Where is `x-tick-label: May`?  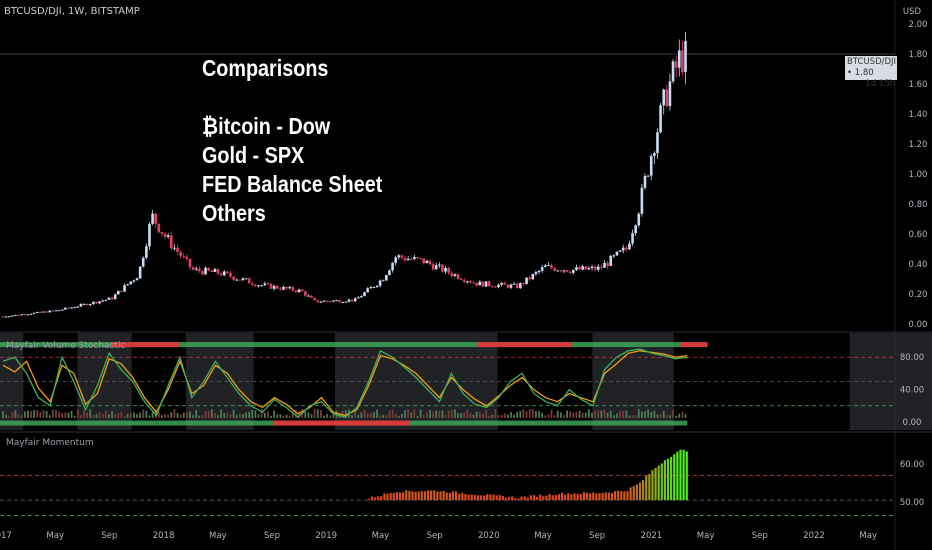 x-tick-label: May is located at coordinates (543, 536).